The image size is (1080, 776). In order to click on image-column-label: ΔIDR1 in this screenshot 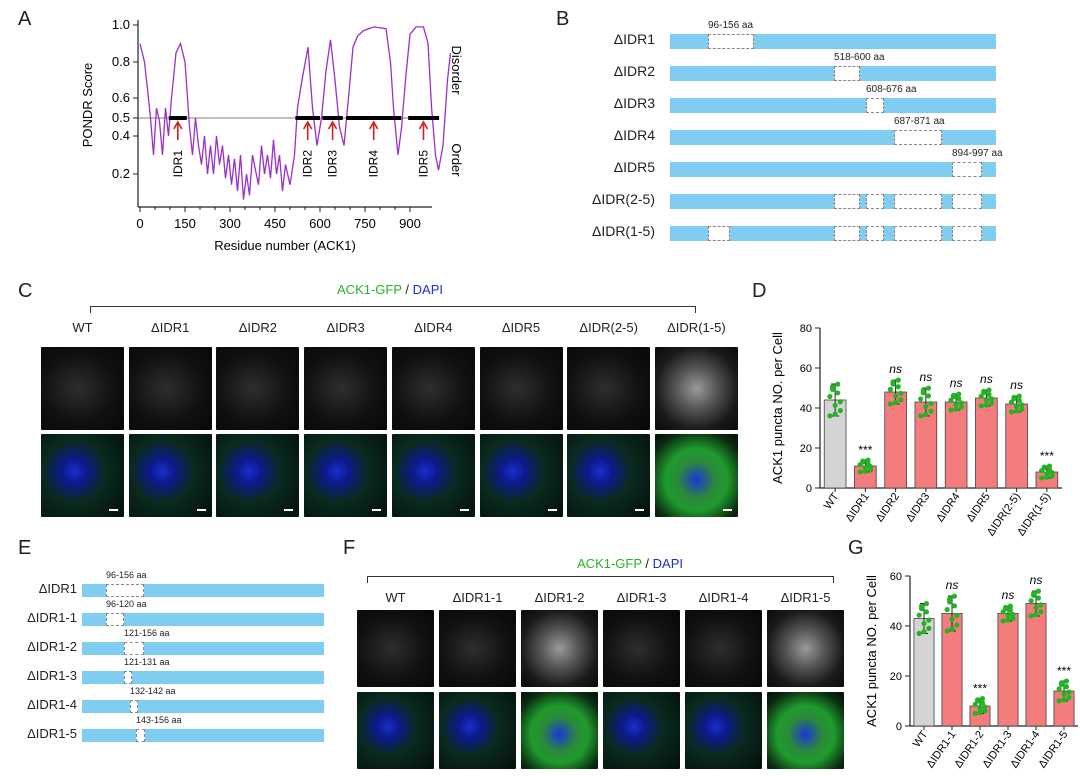, I will do `click(170, 327)`.